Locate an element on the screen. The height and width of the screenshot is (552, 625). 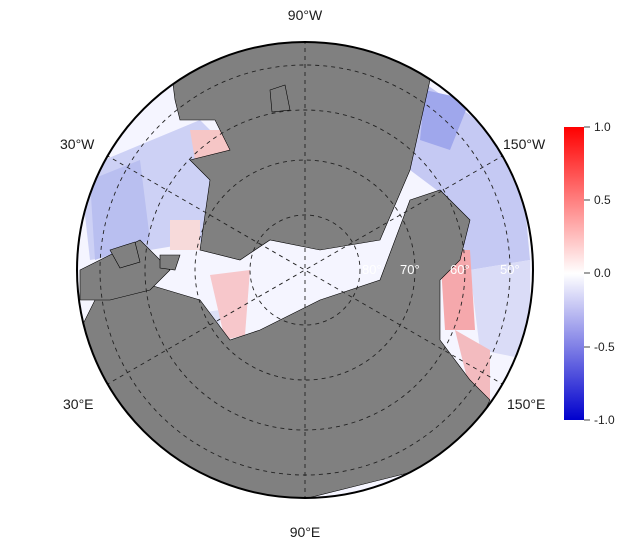
lat-label-70: 70° is located at coordinates (410, 269).